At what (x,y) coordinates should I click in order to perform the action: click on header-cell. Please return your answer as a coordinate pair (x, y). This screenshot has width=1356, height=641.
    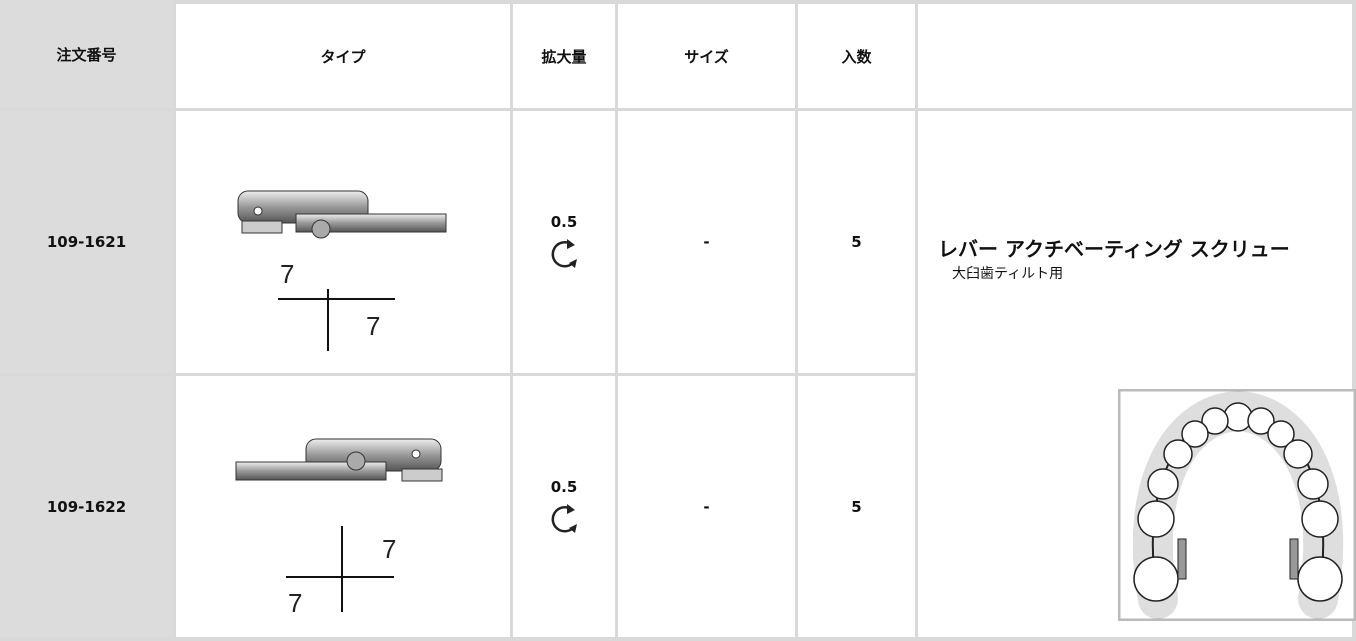
    Looking at the image, I should click on (1135, 56).